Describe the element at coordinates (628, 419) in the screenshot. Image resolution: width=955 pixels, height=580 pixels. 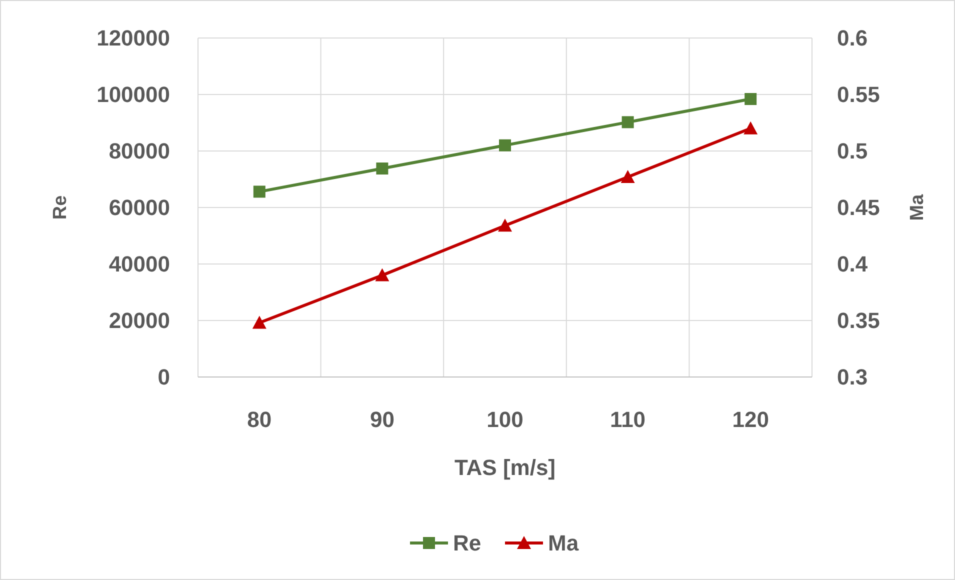
I see `x-tick-label: 110` at that location.